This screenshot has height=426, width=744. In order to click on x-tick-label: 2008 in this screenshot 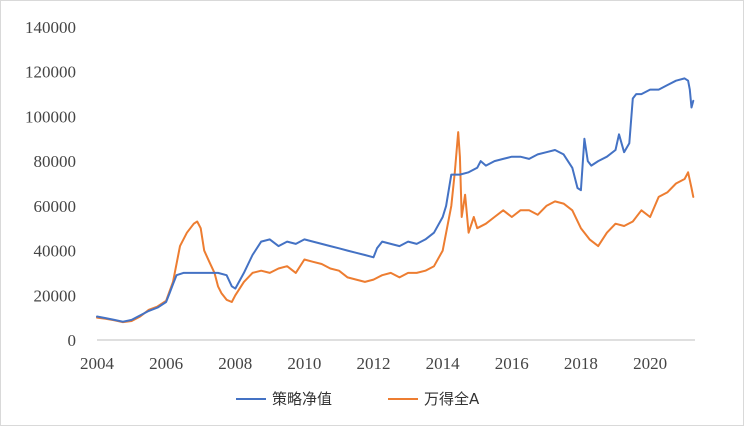, I will do `click(235, 363)`.